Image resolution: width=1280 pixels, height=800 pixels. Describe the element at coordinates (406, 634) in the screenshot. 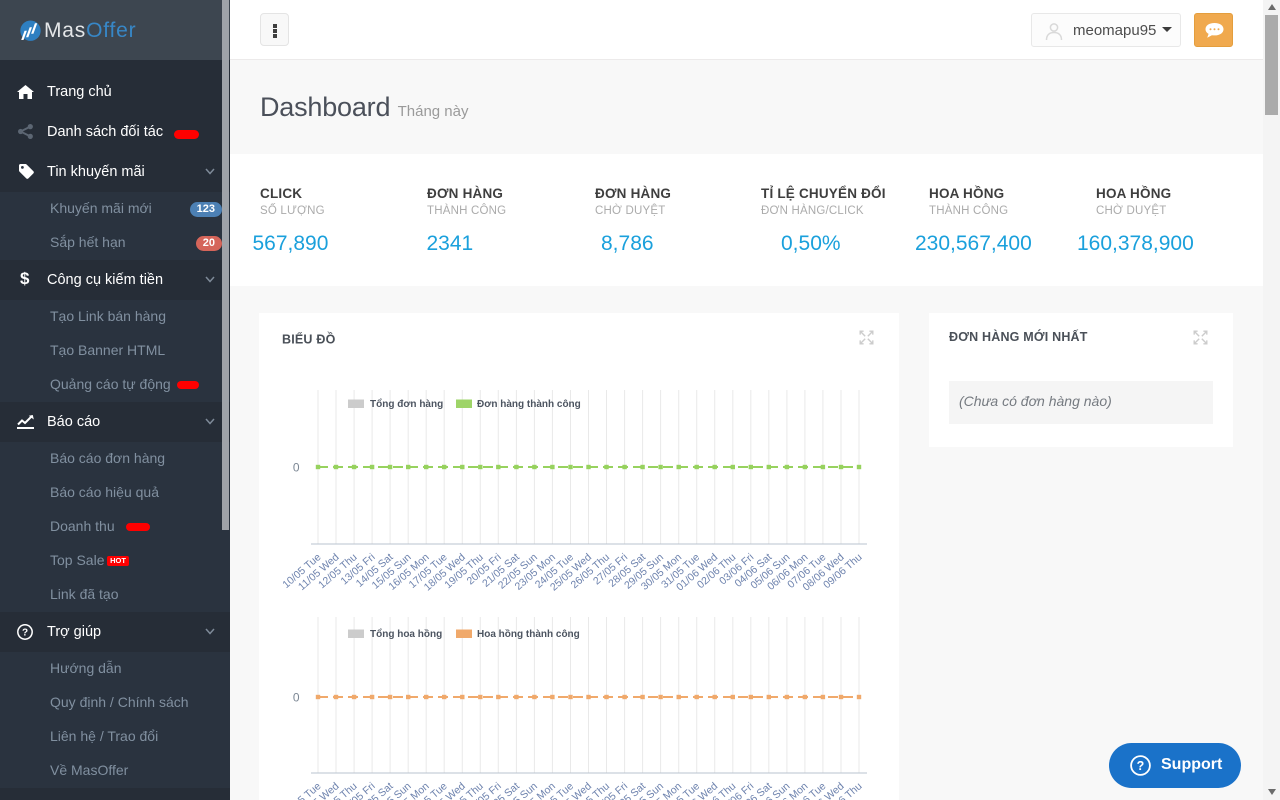

I see `svg-text: Tổng hoa hồng` at that location.